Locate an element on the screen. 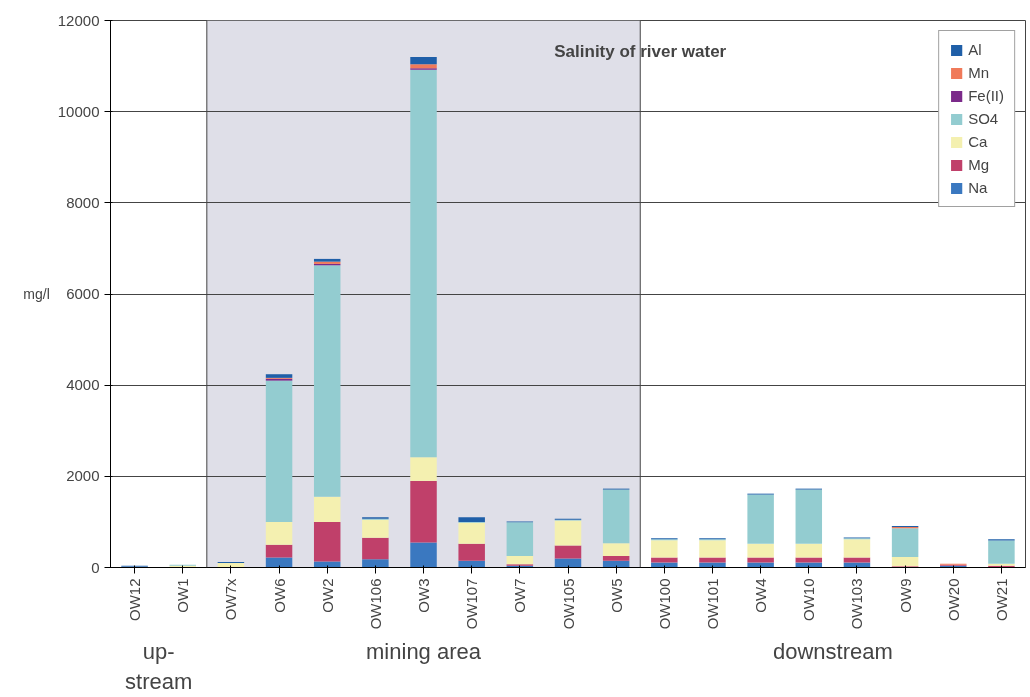  x-tick-label: OW9 is located at coordinates (905, 595).